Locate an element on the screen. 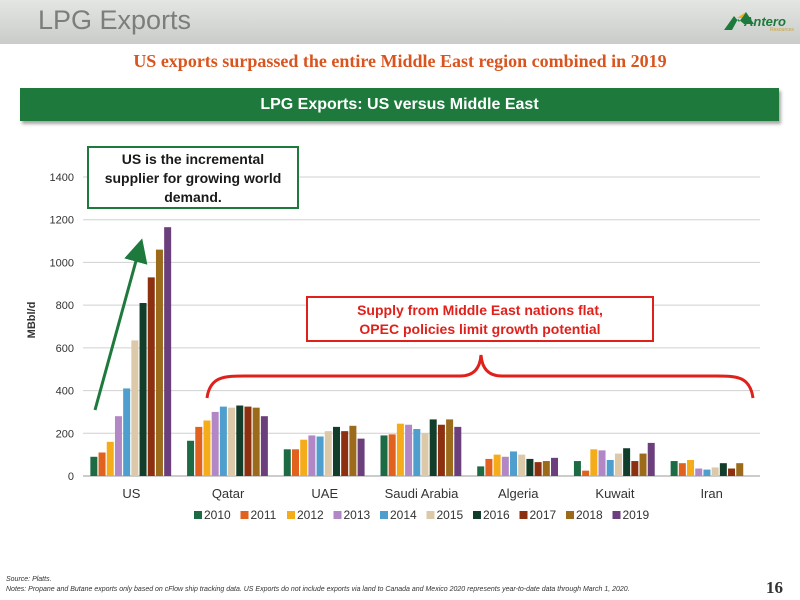 This screenshot has width=800, height=600. x-category-label: UAE is located at coordinates (324, 493).